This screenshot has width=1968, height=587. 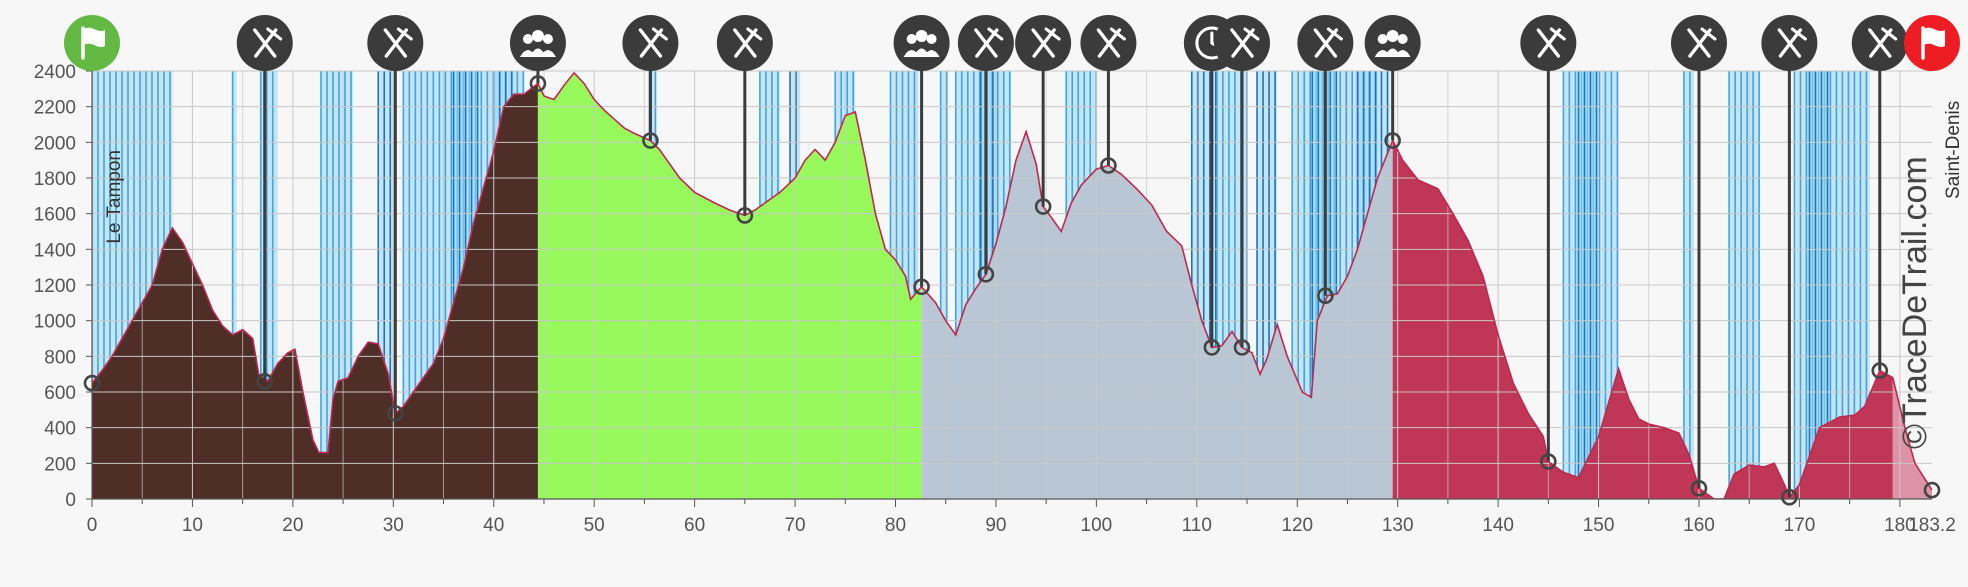 I want to click on y-tick-label: 1200, so click(x=55, y=286).